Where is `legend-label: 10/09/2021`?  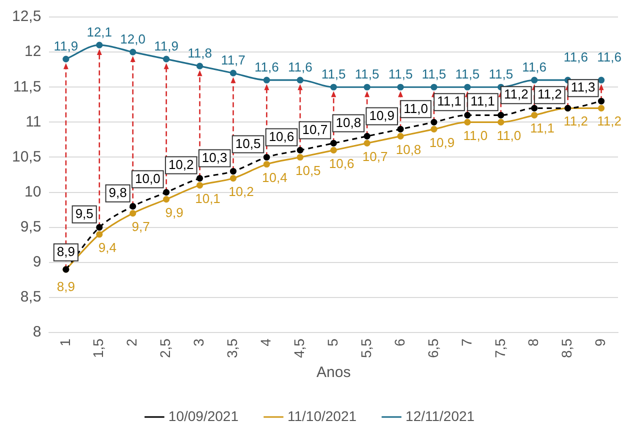 legend-label: 10/09/2021 is located at coordinates (203, 416).